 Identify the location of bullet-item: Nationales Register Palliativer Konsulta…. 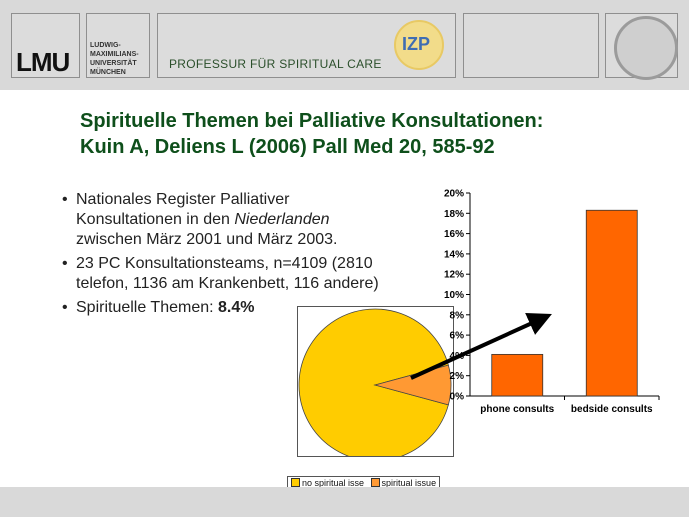
(227, 220).